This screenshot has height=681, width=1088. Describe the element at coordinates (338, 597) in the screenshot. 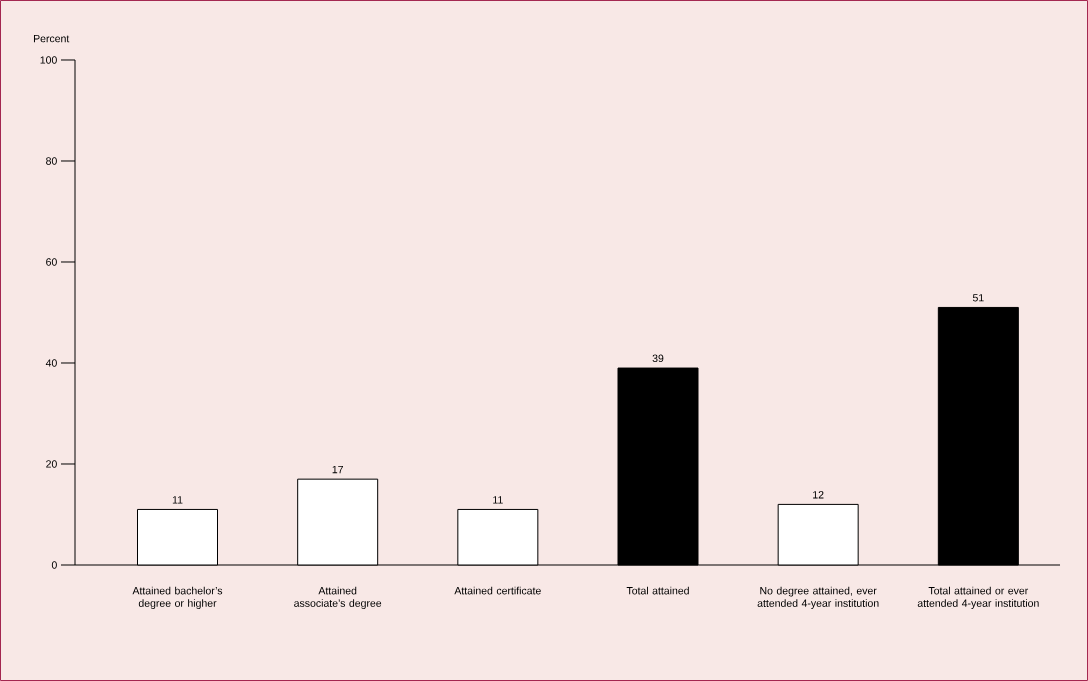

I see `x-tick-label: Attained associate’s degree` at that location.